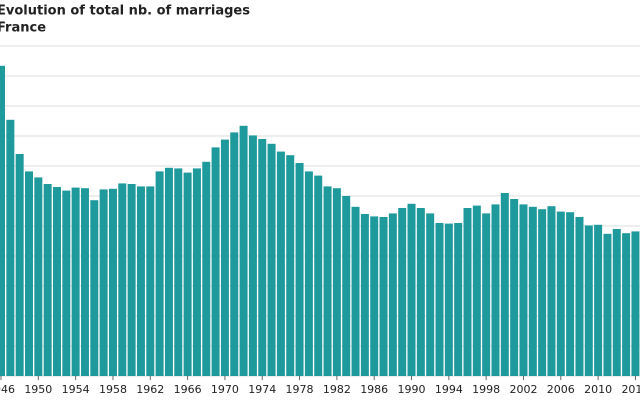 The image size is (640, 400). Describe the element at coordinates (486, 389) in the screenshot. I see `x-tick-label: 1998` at that location.